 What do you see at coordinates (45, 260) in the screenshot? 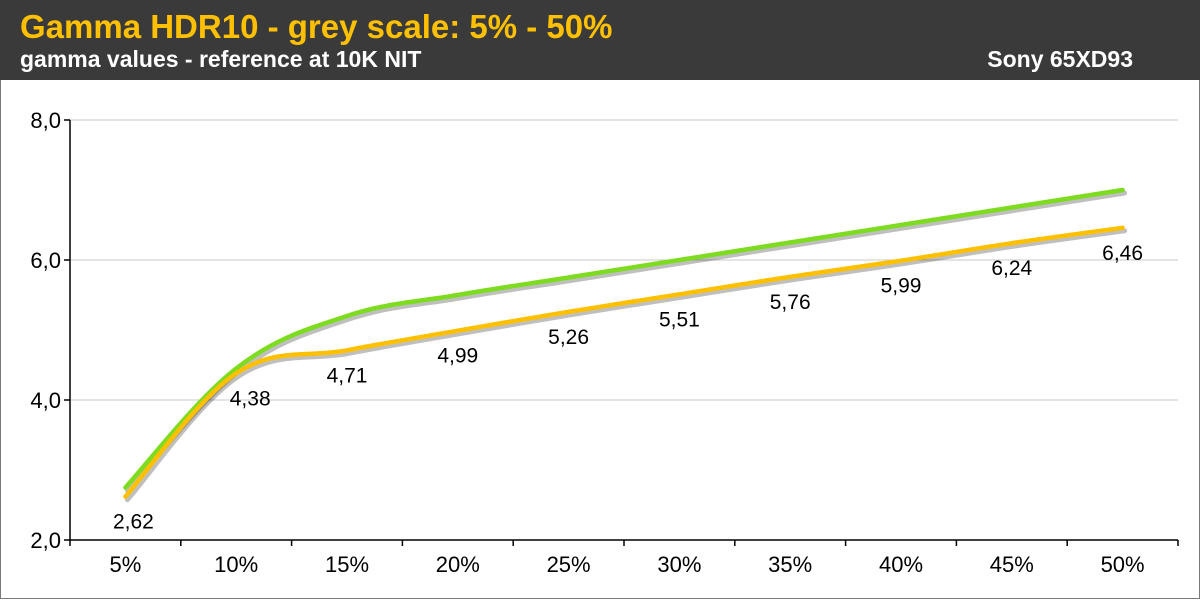
I see `y-tick-label: 6,0` at bounding box center [45, 260].